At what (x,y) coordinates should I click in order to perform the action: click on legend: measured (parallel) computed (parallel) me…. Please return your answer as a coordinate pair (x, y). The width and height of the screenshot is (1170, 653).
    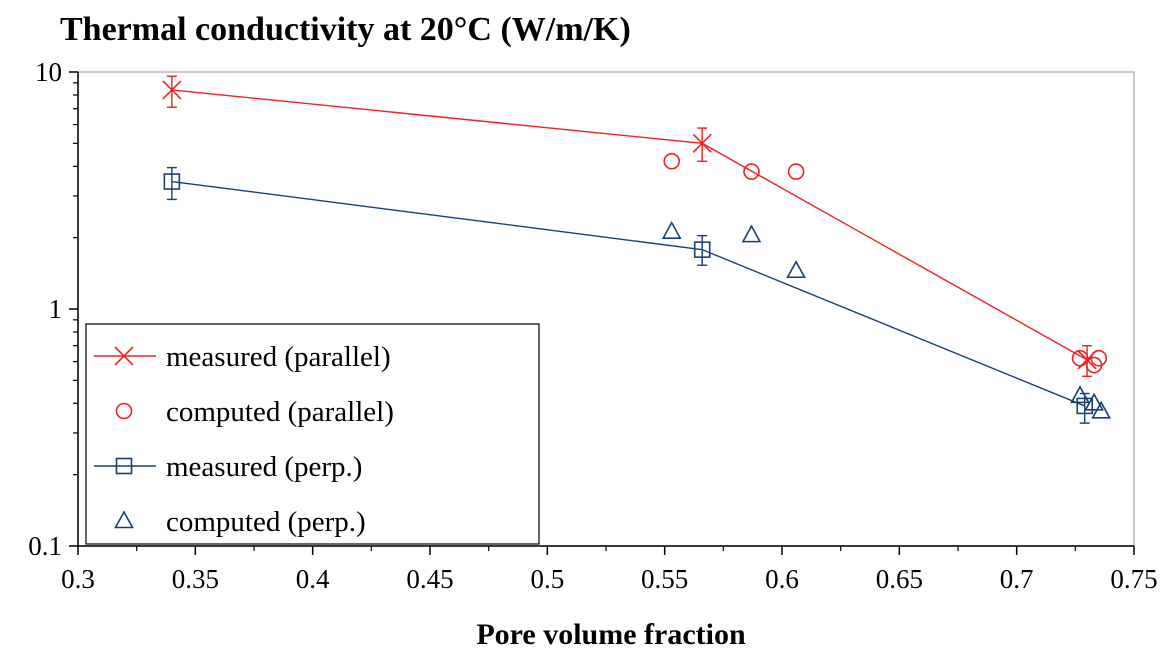
    Looking at the image, I should click on (312, 434).